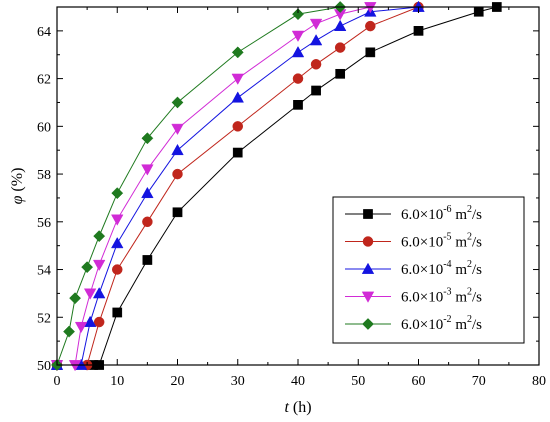 This screenshot has height=422, width=550. Describe the element at coordinates (44, 223) in the screenshot. I see `y-tick-label: 56` at that location.